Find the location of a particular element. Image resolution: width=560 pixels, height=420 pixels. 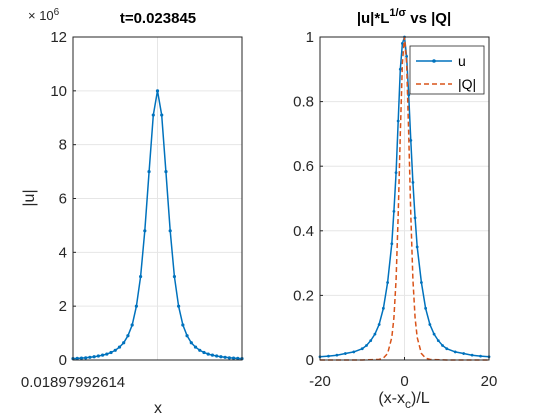

right-x-tick-label: 0 is located at coordinates (404, 381).